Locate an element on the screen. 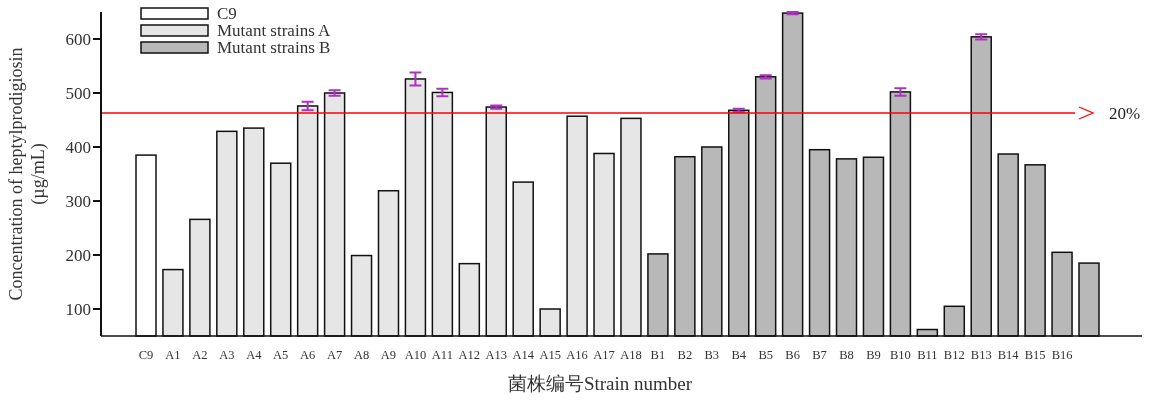 This screenshot has height=400, width=1156. legend-label: Mutant strains A is located at coordinates (274, 30).